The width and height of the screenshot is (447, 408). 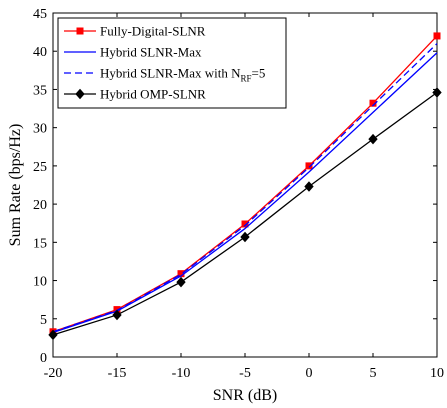 What do you see at coordinates (40, 167) in the screenshot?
I see `y-tick-label: 25` at bounding box center [40, 167].